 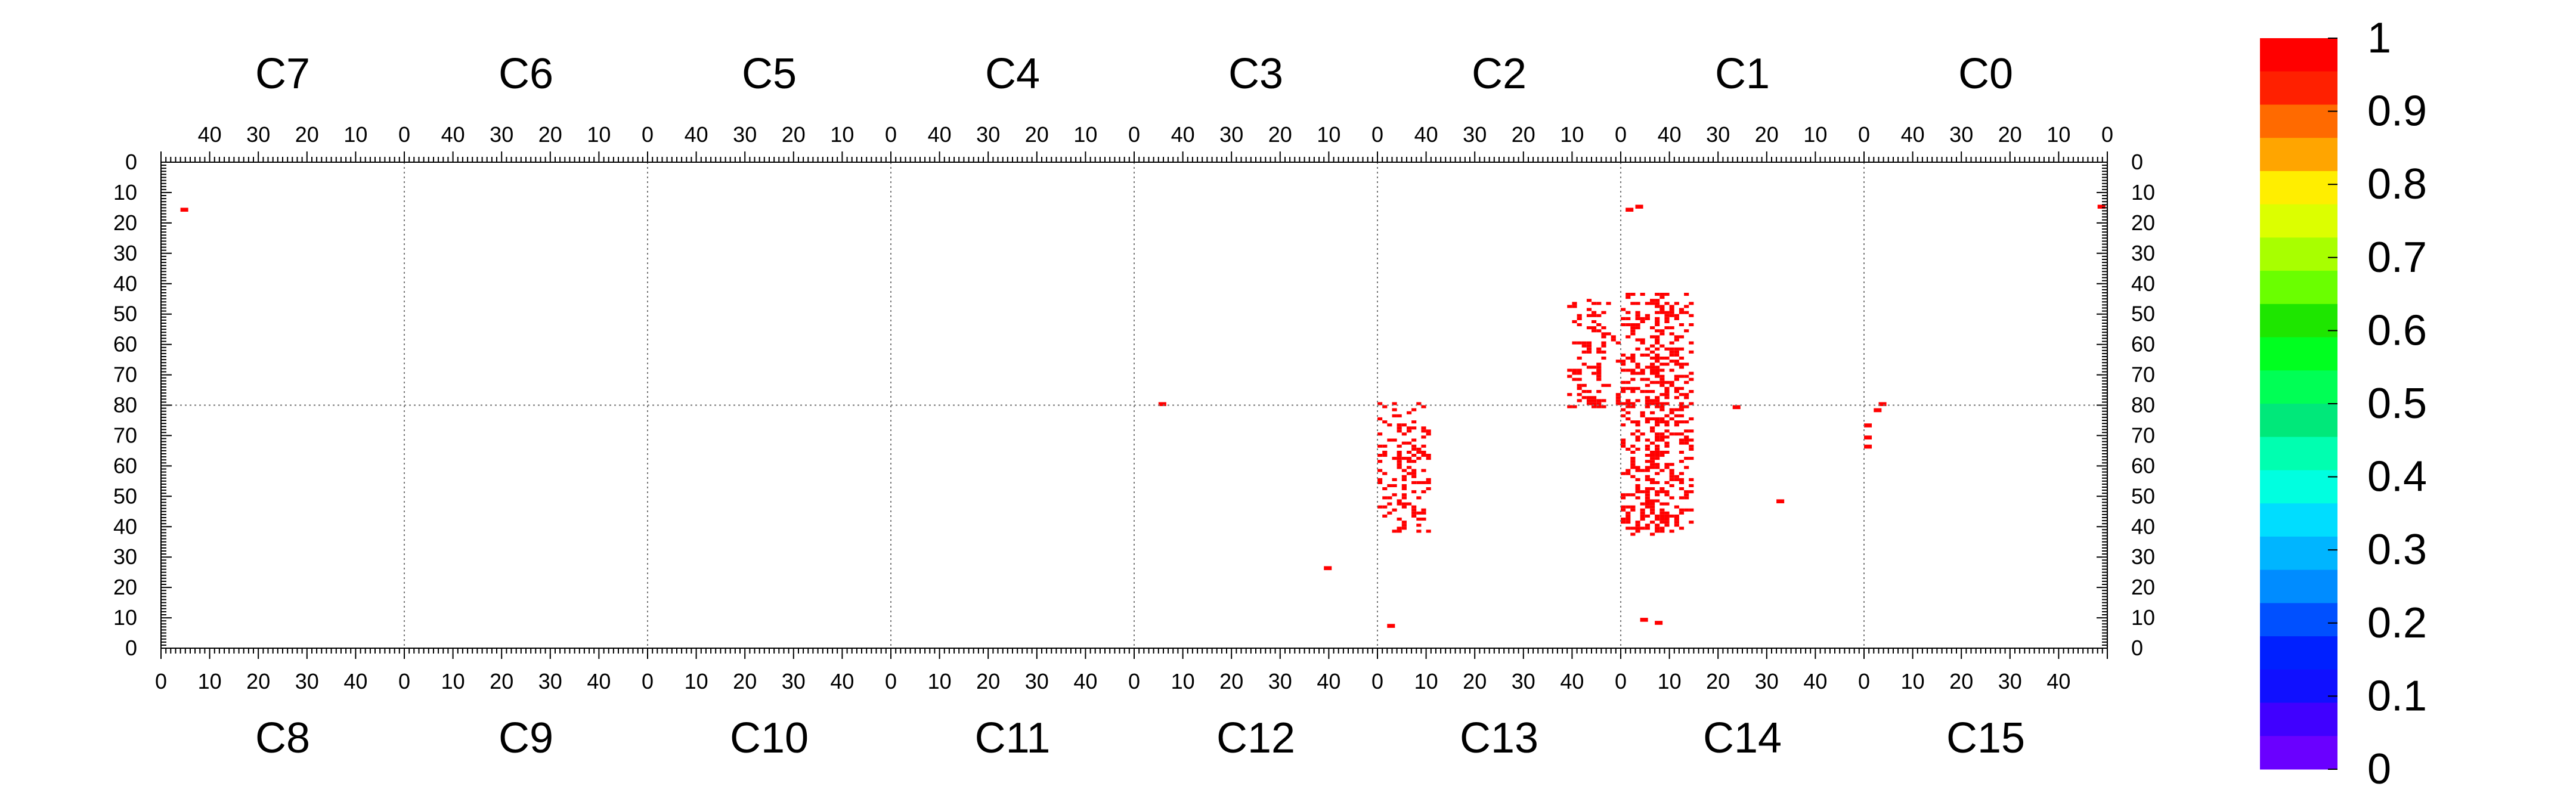 What do you see at coordinates (2397, 550) in the screenshot?
I see `colorbar-tick-label: 0.3` at bounding box center [2397, 550].